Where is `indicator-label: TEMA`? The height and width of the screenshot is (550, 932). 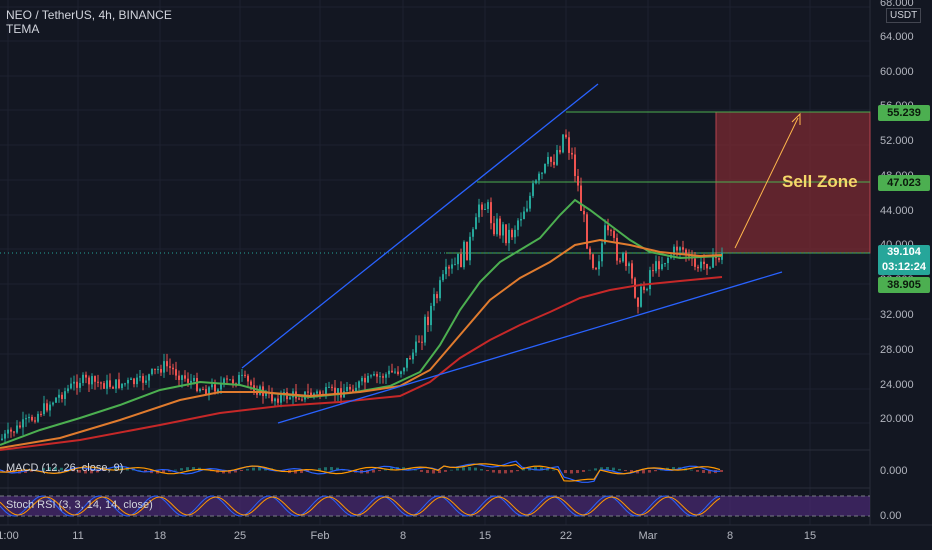
indicator-label: TEMA is located at coordinates (23, 29).